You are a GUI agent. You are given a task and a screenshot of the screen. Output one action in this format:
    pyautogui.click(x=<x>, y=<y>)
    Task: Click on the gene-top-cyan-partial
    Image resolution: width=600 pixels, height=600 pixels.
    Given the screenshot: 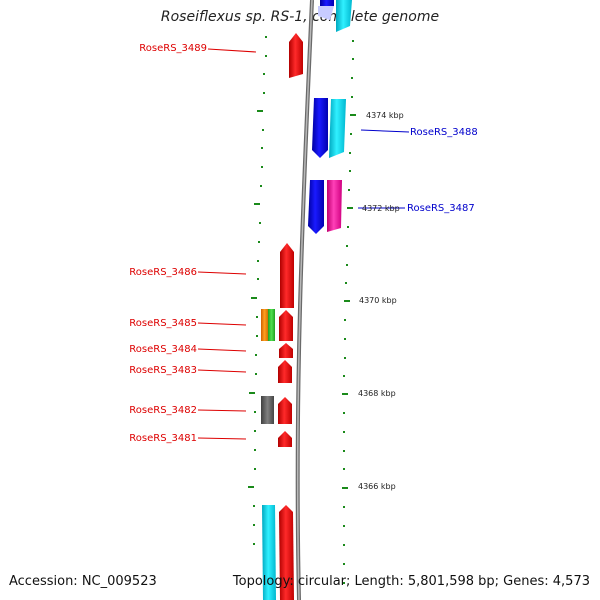 What is the action you would take?
    pyautogui.click(x=344, y=16)
    